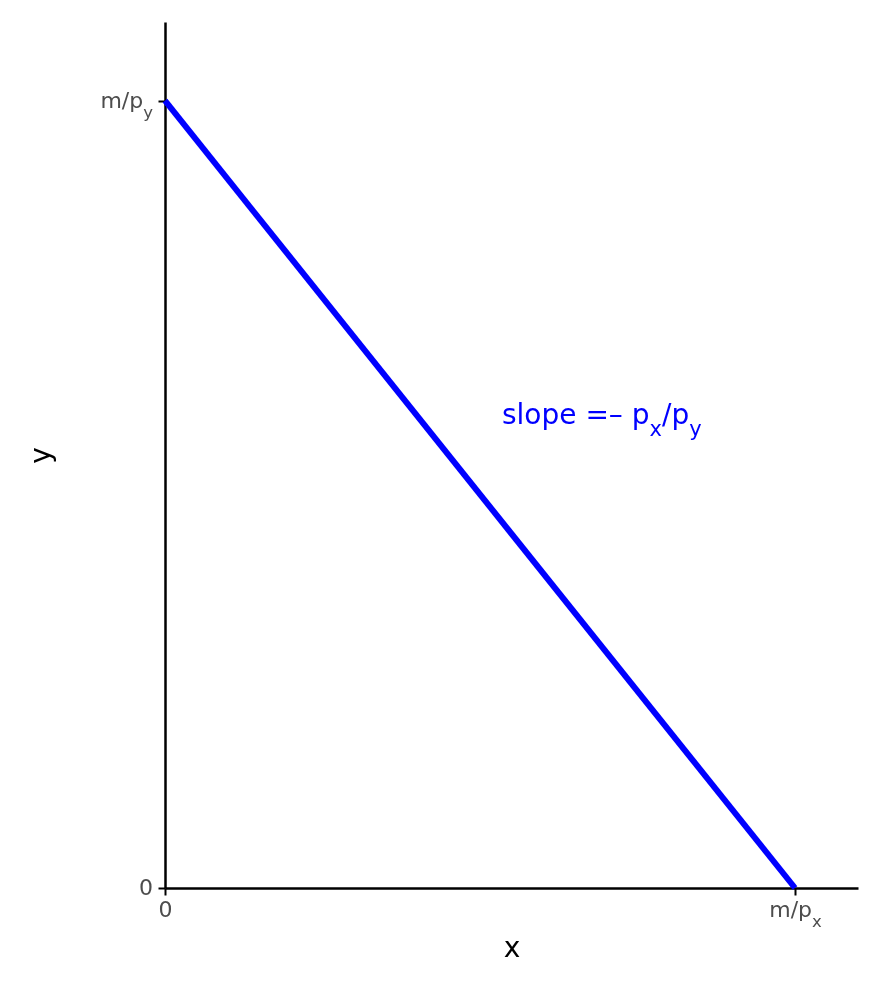  What do you see at coordinates (127, 104) in the screenshot?
I see `annotation: m/p$_{y}$` at bounding box center [127, 104].